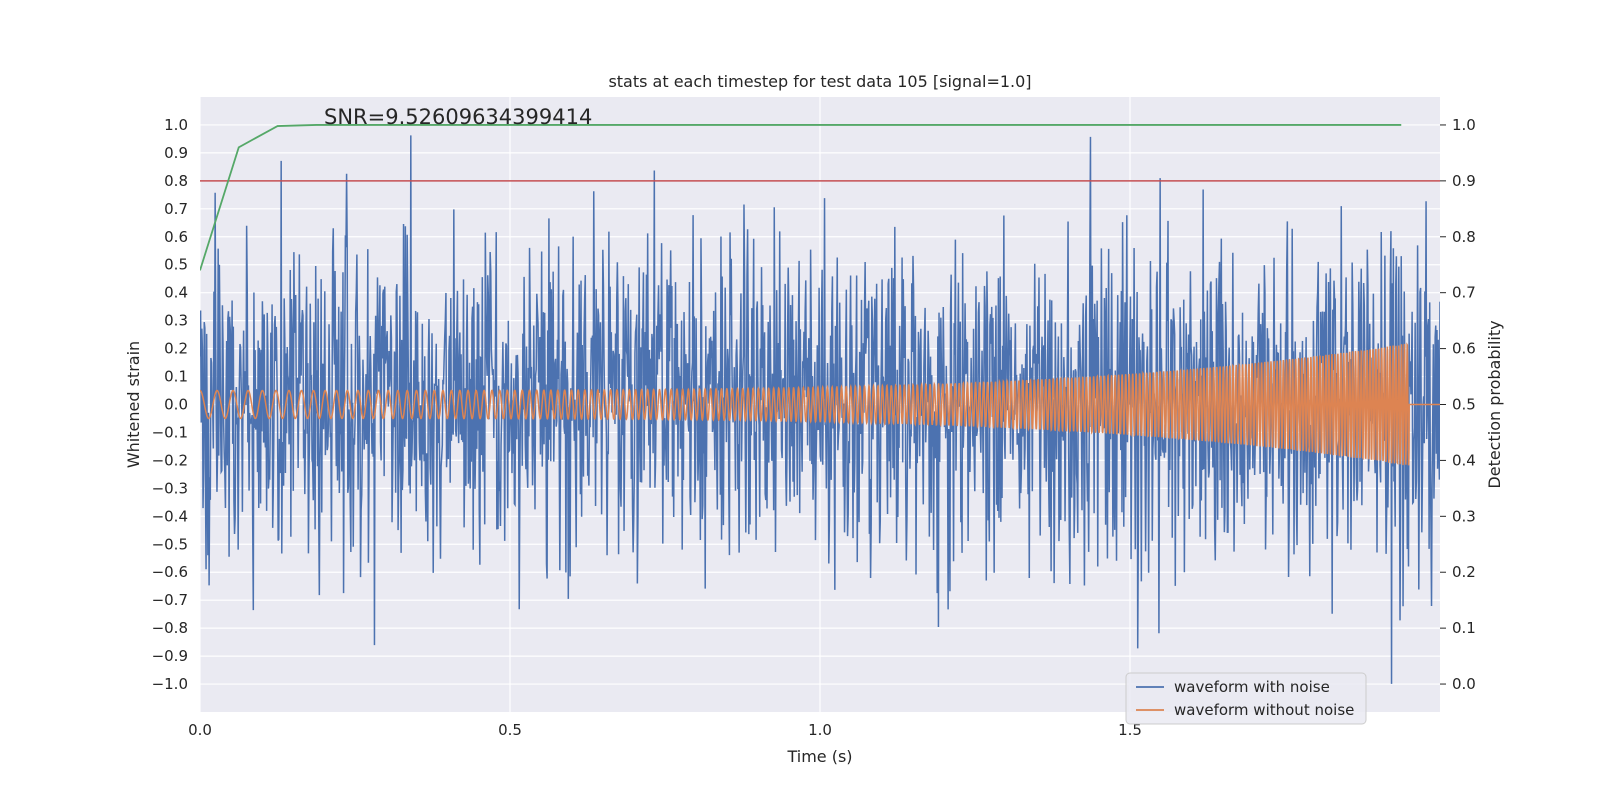  I want to click on y-tick-label: 0.9, so click(176, 153).